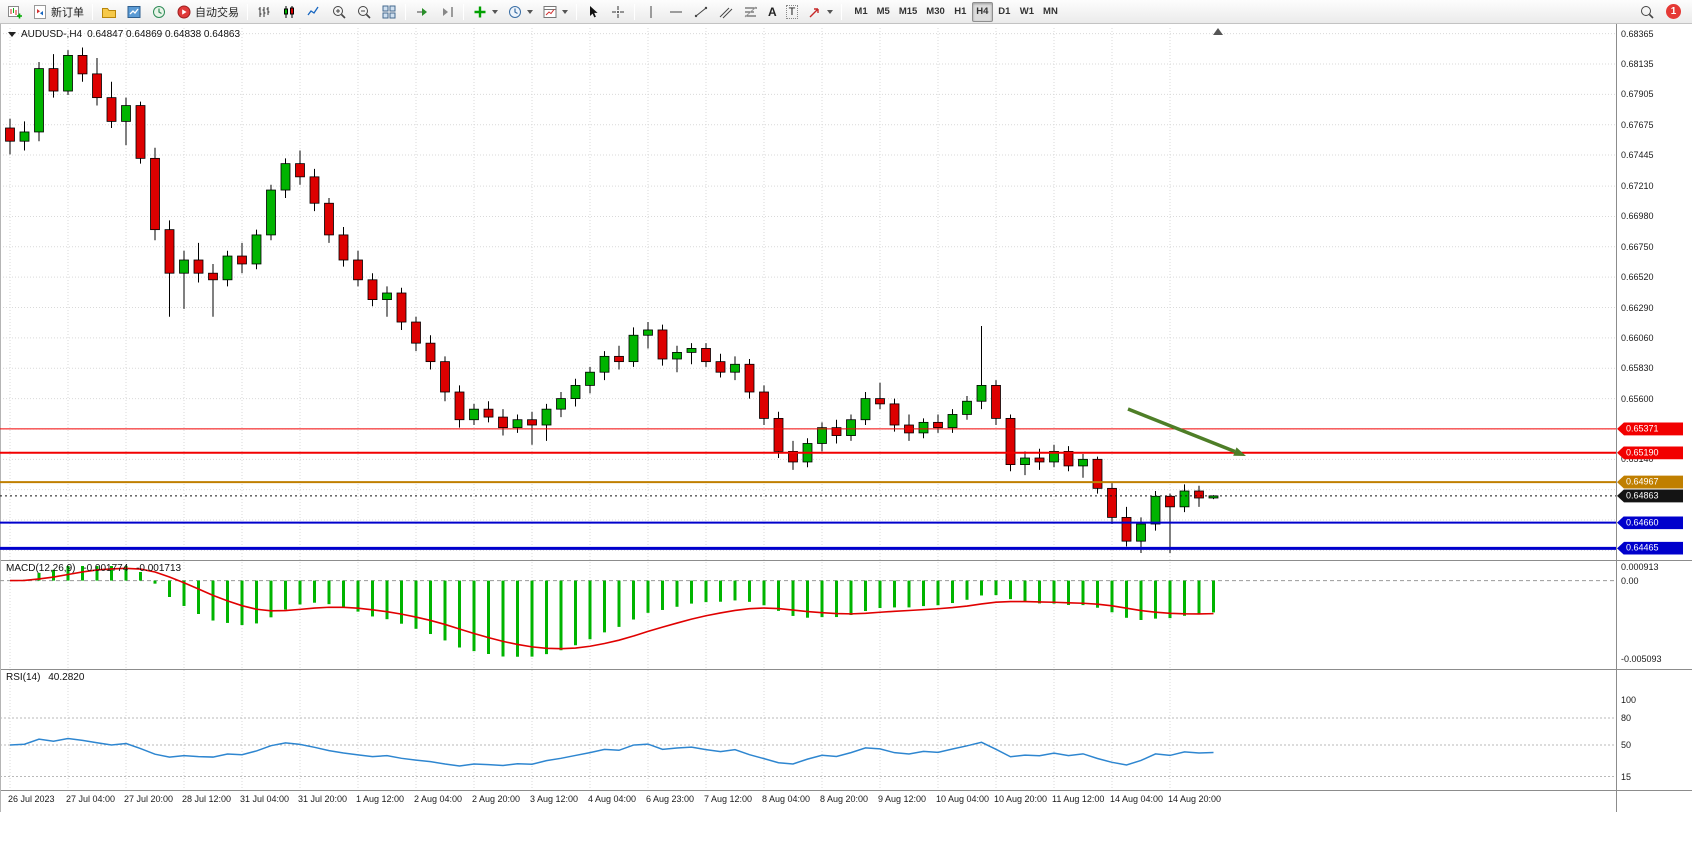 The width and height of the screenshot is (1692, 852). I want to click on horizontal-line-icon, so click(676, 11).